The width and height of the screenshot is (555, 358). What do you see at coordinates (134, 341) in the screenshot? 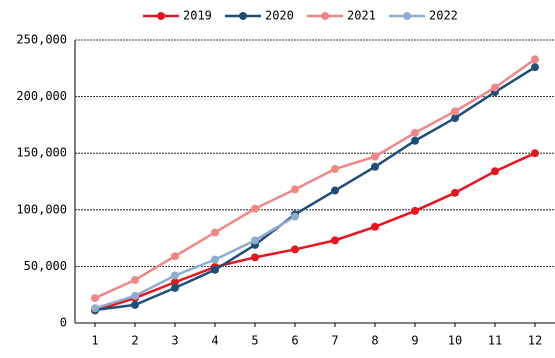
I see `x-tick-label: 2` at bounding box center [134, 341].